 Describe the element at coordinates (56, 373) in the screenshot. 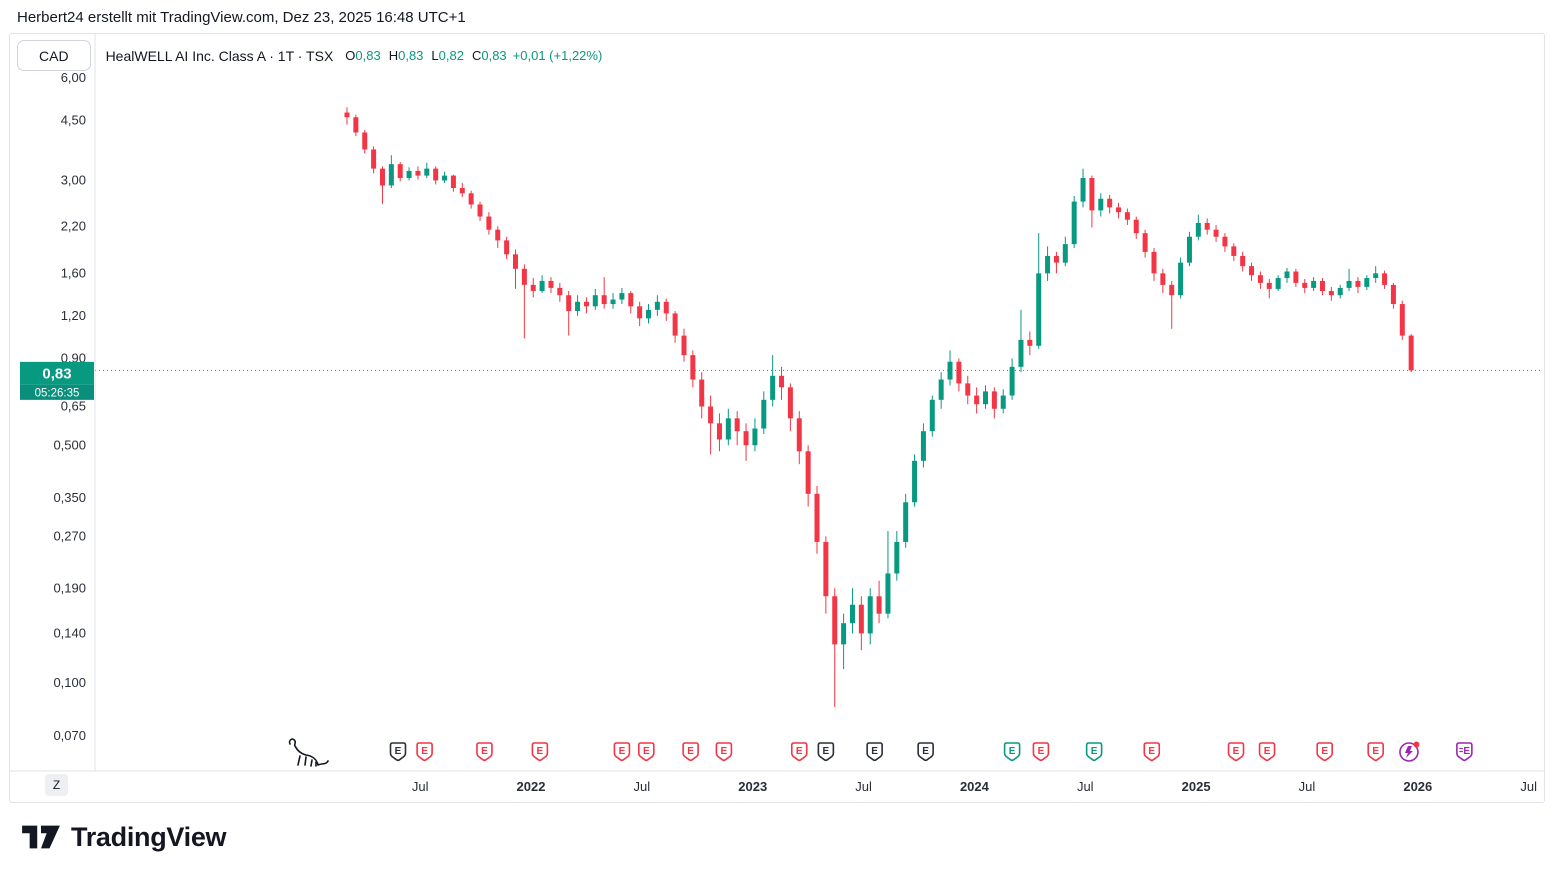

I see `svg-text: 0,83` at that location.